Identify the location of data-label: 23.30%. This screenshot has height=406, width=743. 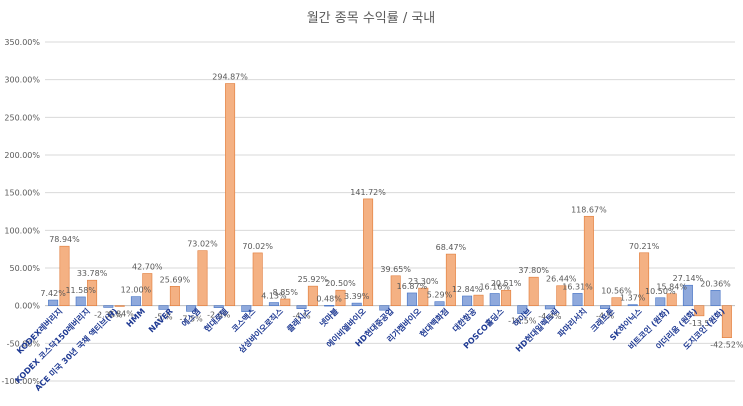
(423, 281).